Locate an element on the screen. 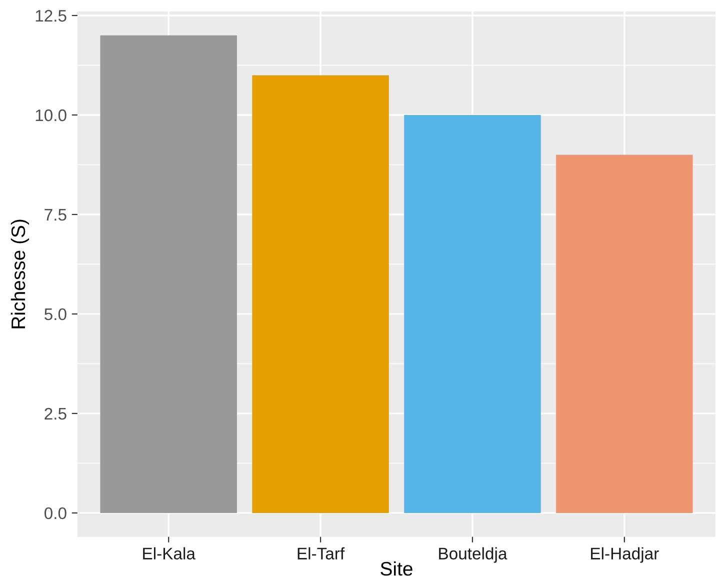 This screenshot has height=576, width=717. y-tick-label: 10.0 is located at coordinates (51, 115).